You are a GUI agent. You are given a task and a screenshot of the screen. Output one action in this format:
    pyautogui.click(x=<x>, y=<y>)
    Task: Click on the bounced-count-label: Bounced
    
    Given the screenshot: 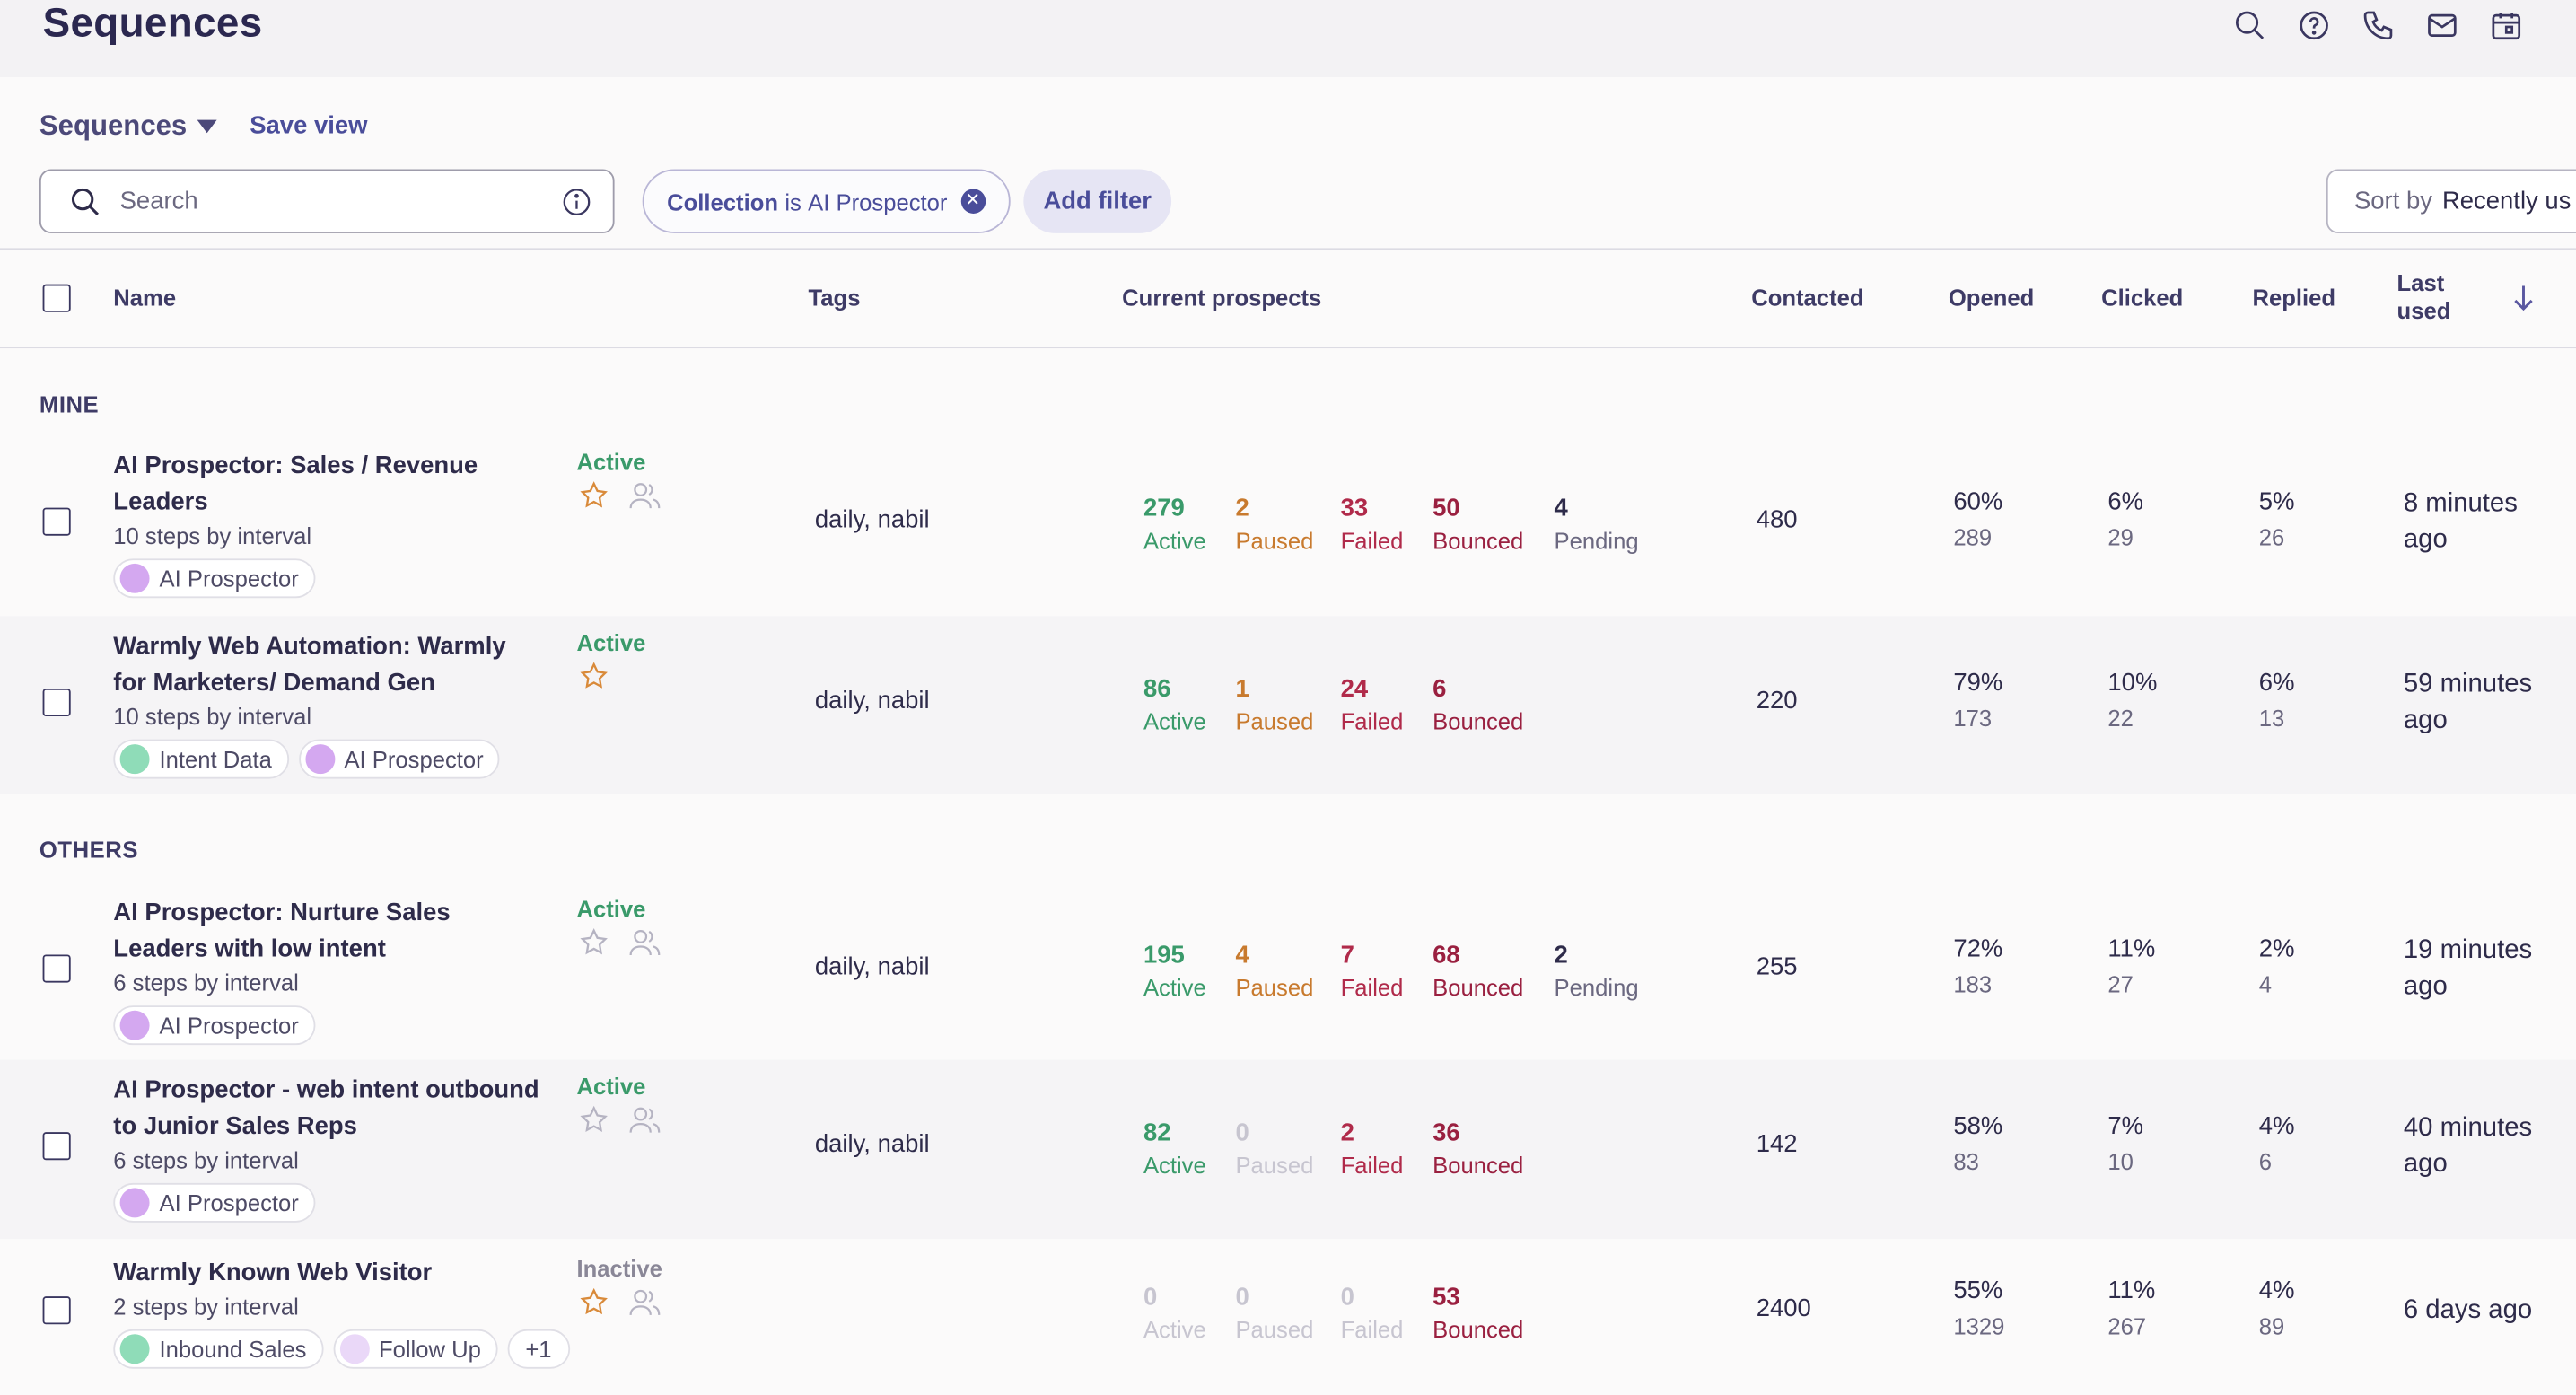 What is the action you would take?
    pyautogui.click(x=1478, y=987)
    